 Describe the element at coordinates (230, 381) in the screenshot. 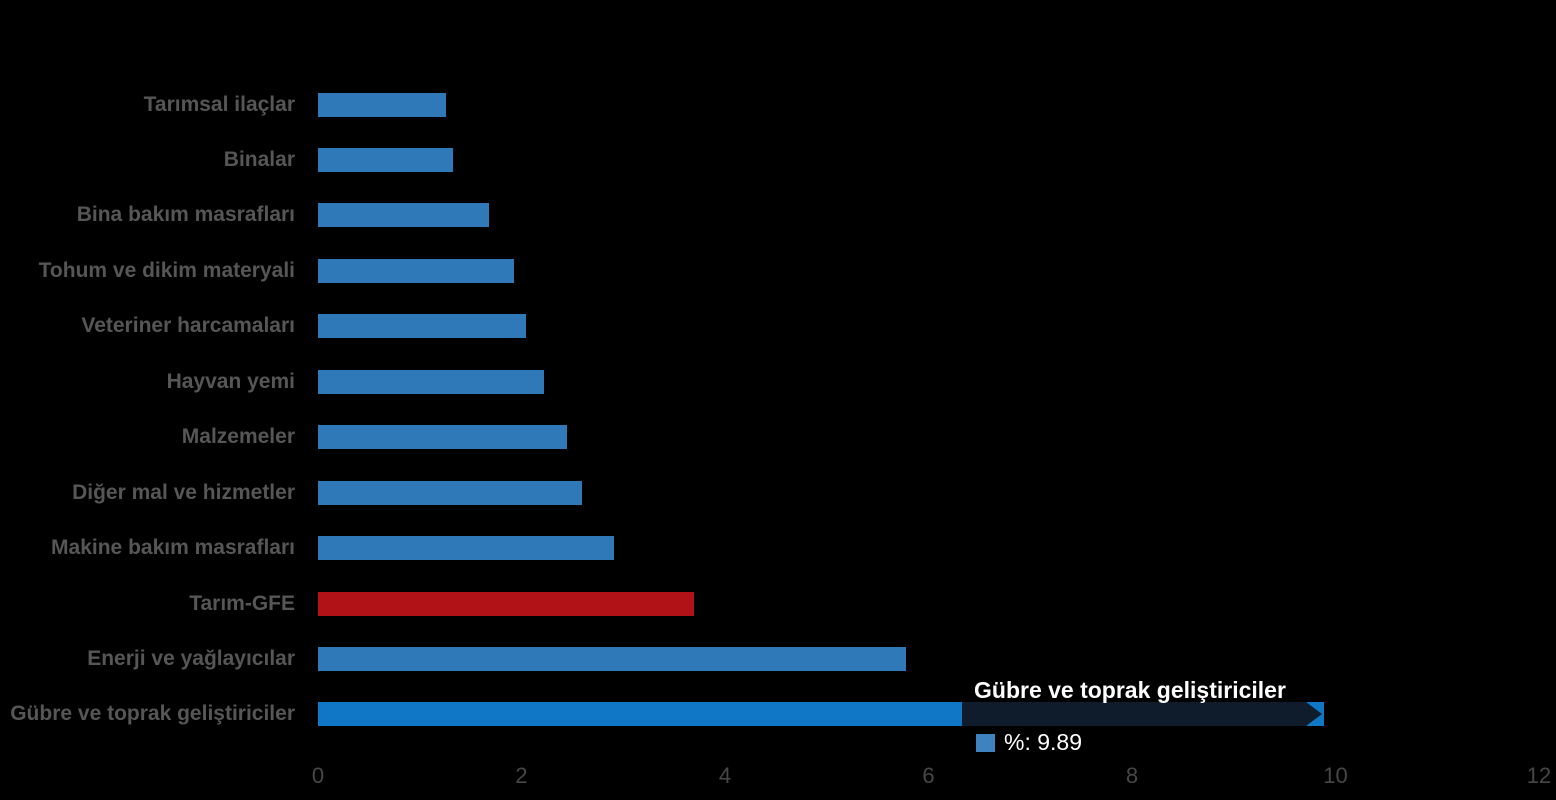

I see `category-label: Hayvan yemi` at that location.